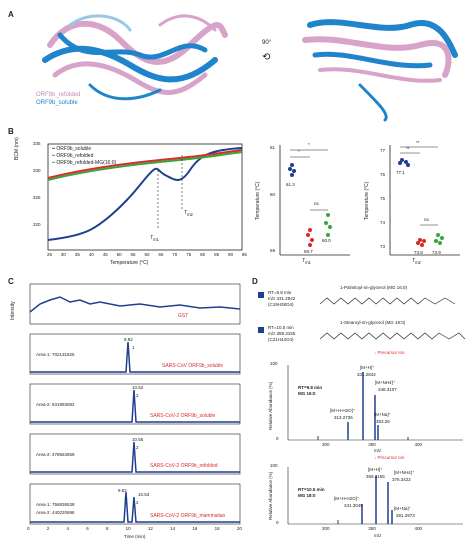 The width and height of the screenshot is (474, 543). I want to click on ytick: 335, so click(37, 143).